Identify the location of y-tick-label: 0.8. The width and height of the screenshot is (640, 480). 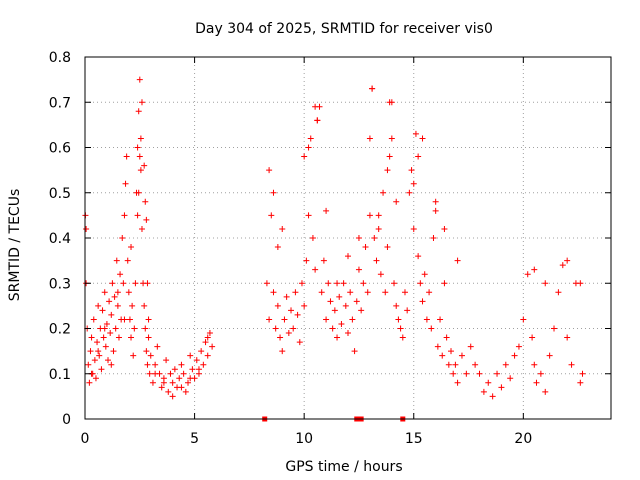
(60, 58).